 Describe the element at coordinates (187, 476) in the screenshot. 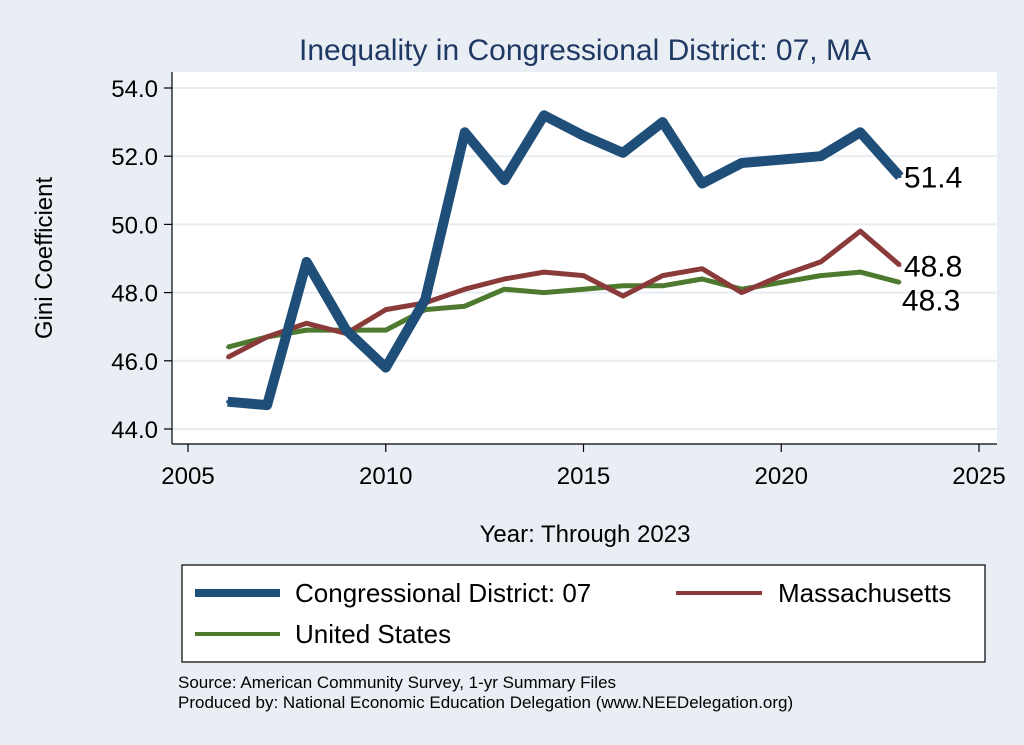

I see `x-tick-label: 2005` at that location.